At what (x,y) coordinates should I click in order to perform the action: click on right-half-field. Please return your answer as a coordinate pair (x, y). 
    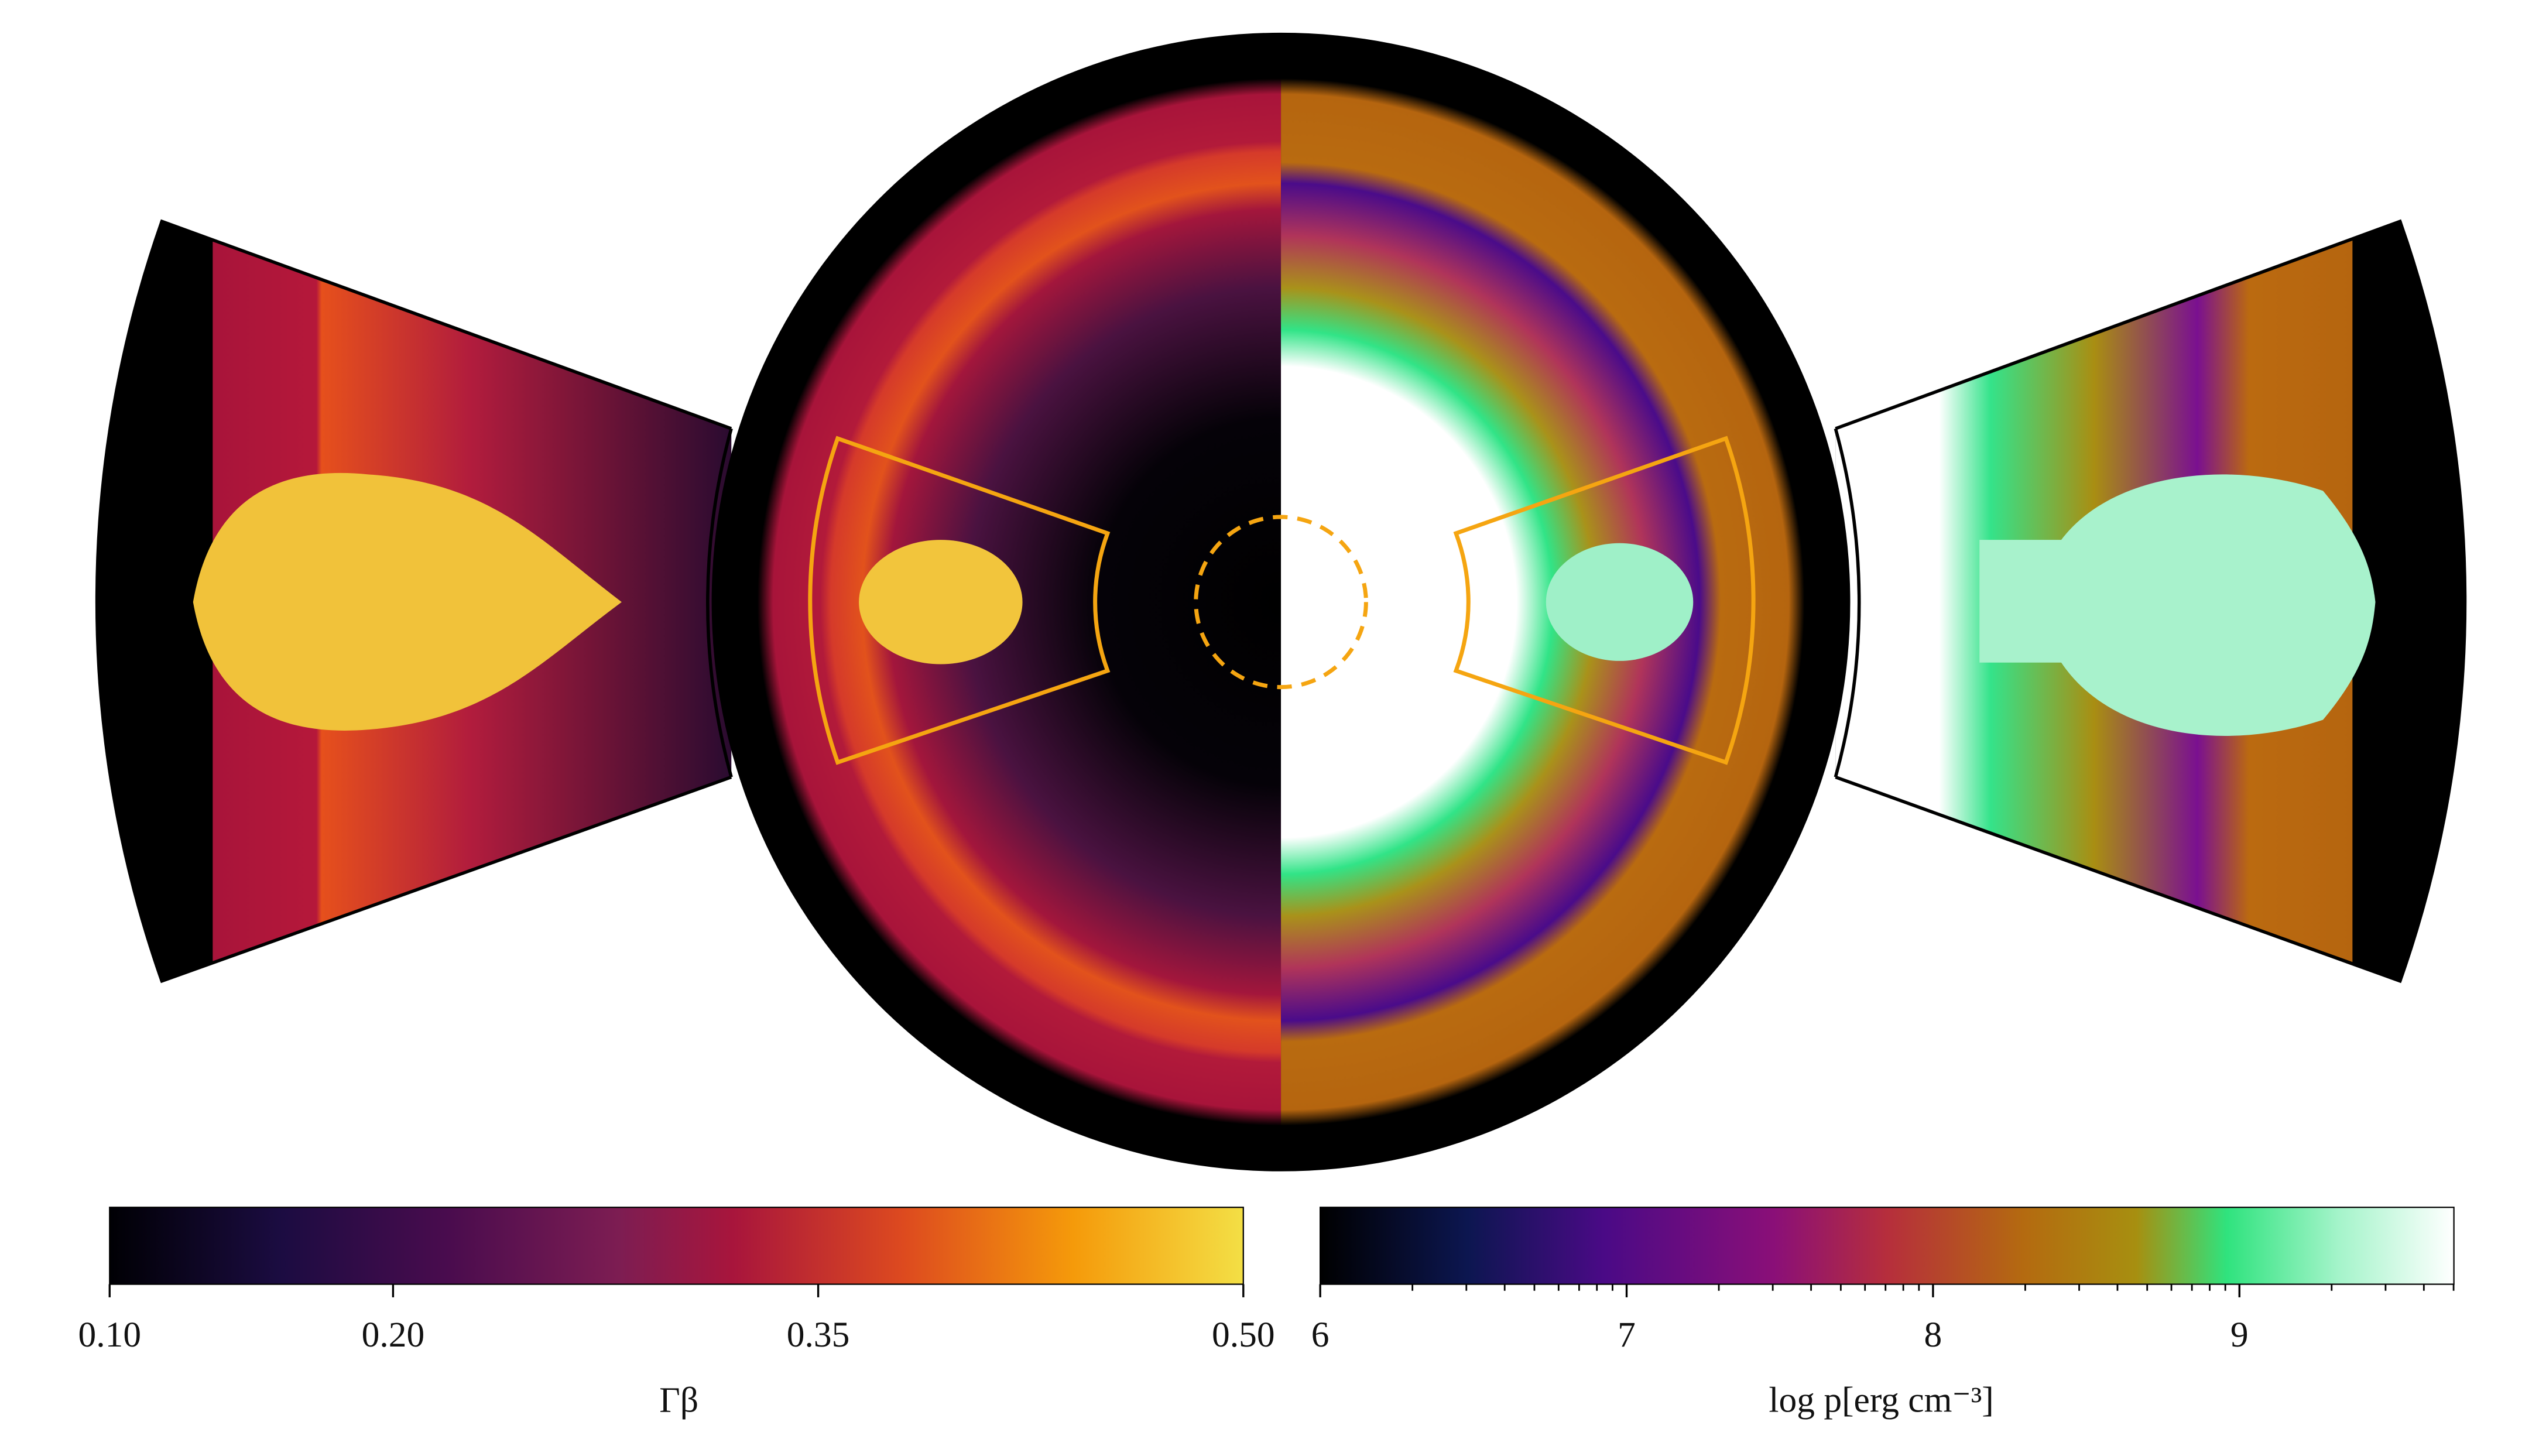
    Looking at the image, I should click on (1542, 602).